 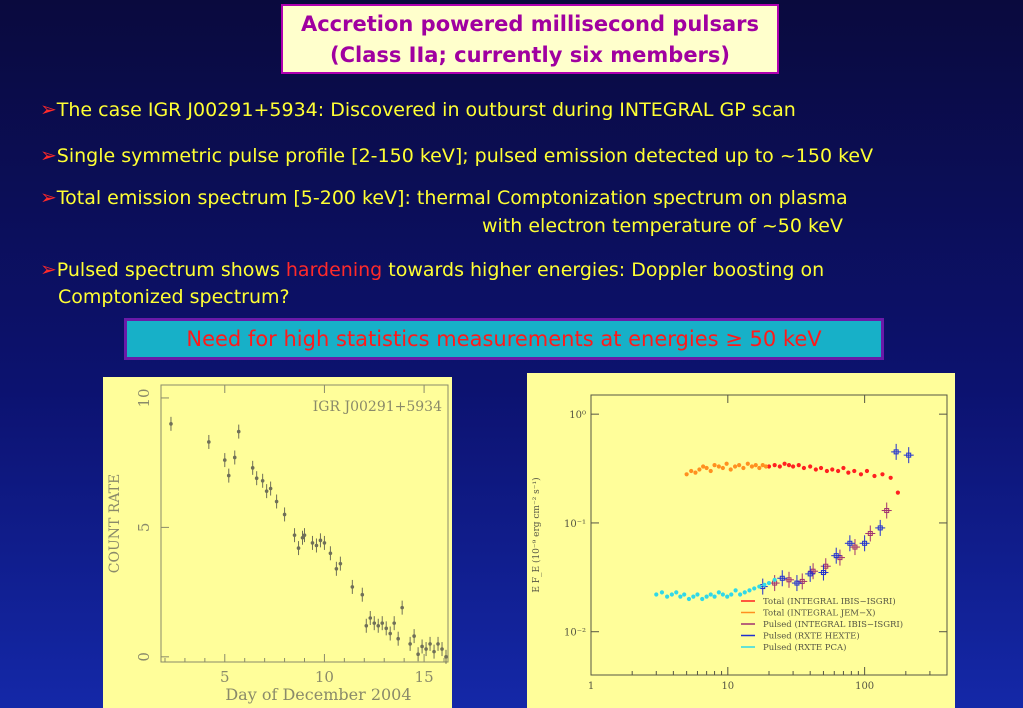 I want to click on x-tick-label: 5, so click(x=225, y=677).